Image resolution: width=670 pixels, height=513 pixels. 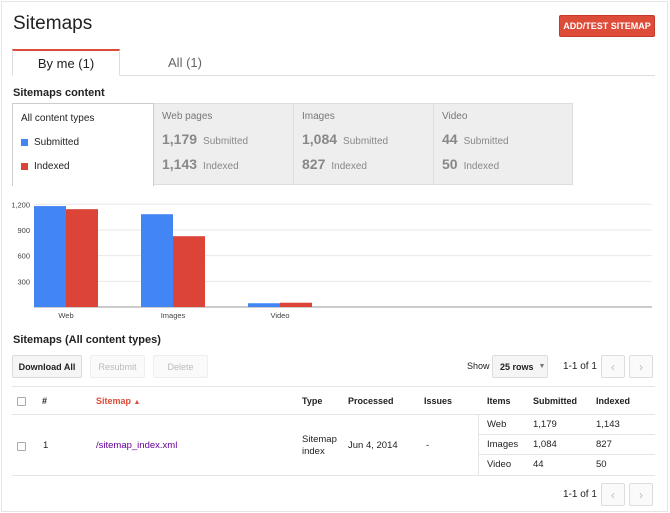 What do you see at coordinates (517, 366) in the screenshot?
I see `rows-select-value: 25 rows` at bounding box center [517, 366].